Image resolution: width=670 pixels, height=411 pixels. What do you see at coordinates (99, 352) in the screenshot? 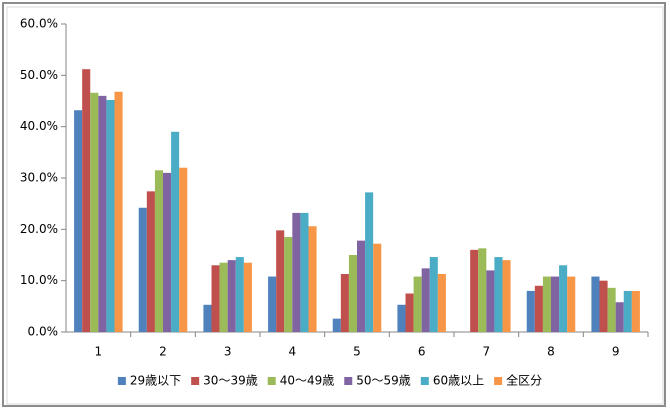
I see `x-tick-label: 1` at bounding box center [99, 352].